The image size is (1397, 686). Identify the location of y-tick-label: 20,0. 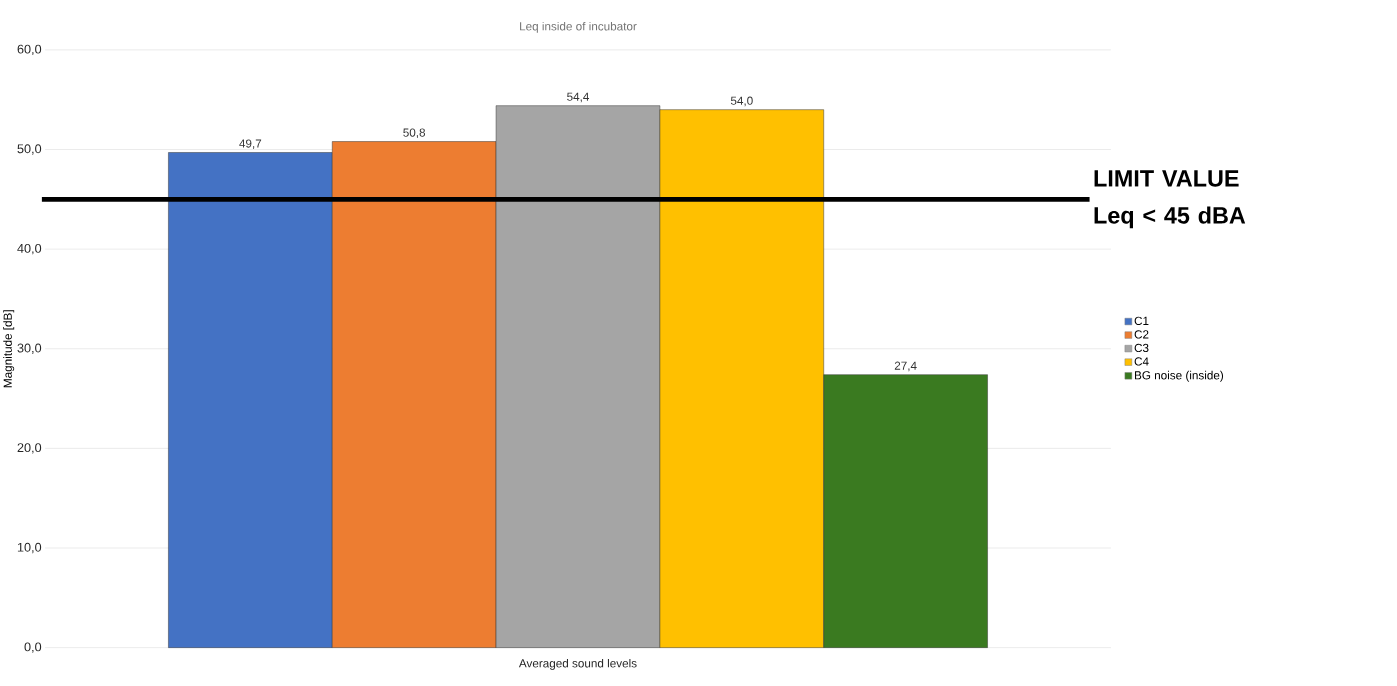
(29, 448).